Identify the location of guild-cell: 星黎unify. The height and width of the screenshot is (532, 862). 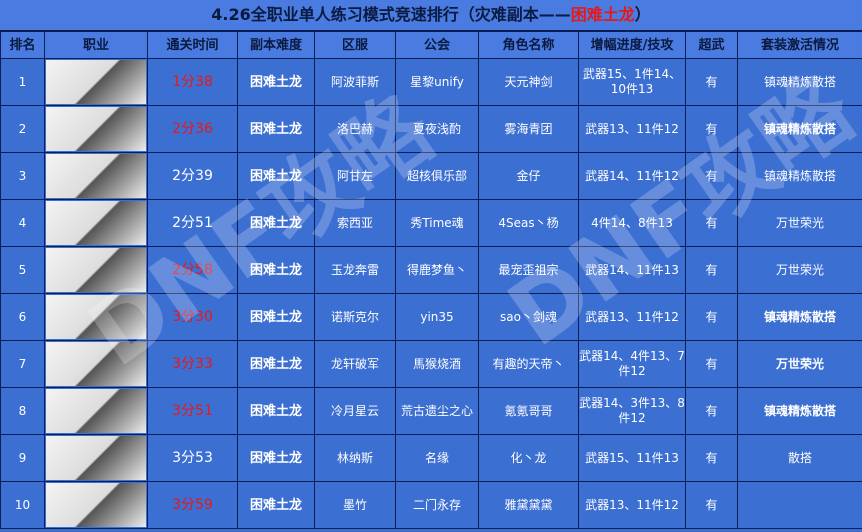
(437, 82).